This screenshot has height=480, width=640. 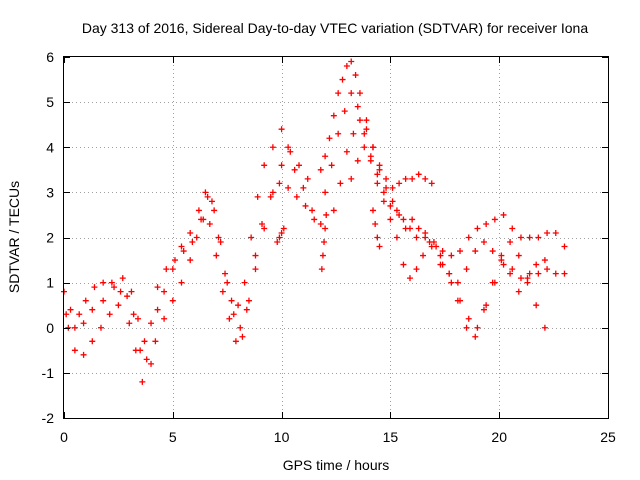 I want to click on y-axis-label: SDTVAR / TECUs, so click(x=14, y=237).